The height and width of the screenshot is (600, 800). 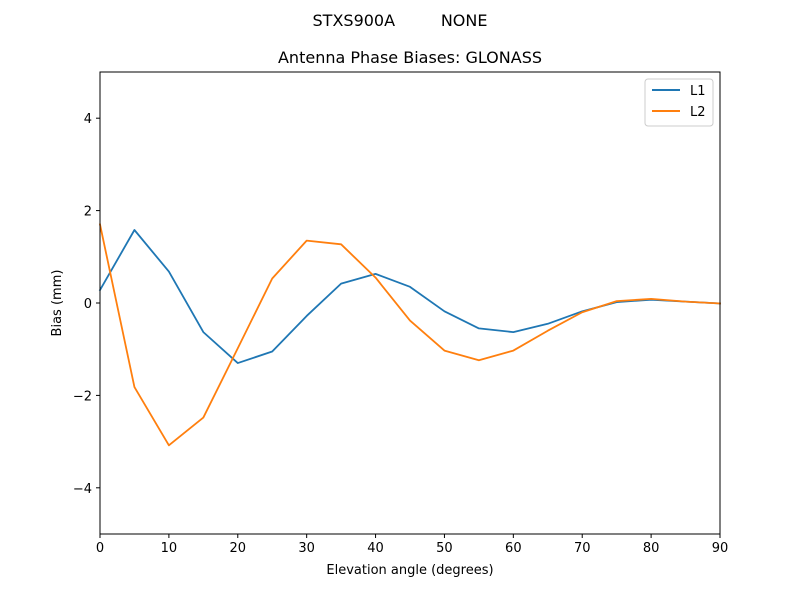 What do you see at coordinates (375, 548) in the screenshot?
I see `x-tick-label: 40` at bounding box center [375, 548].